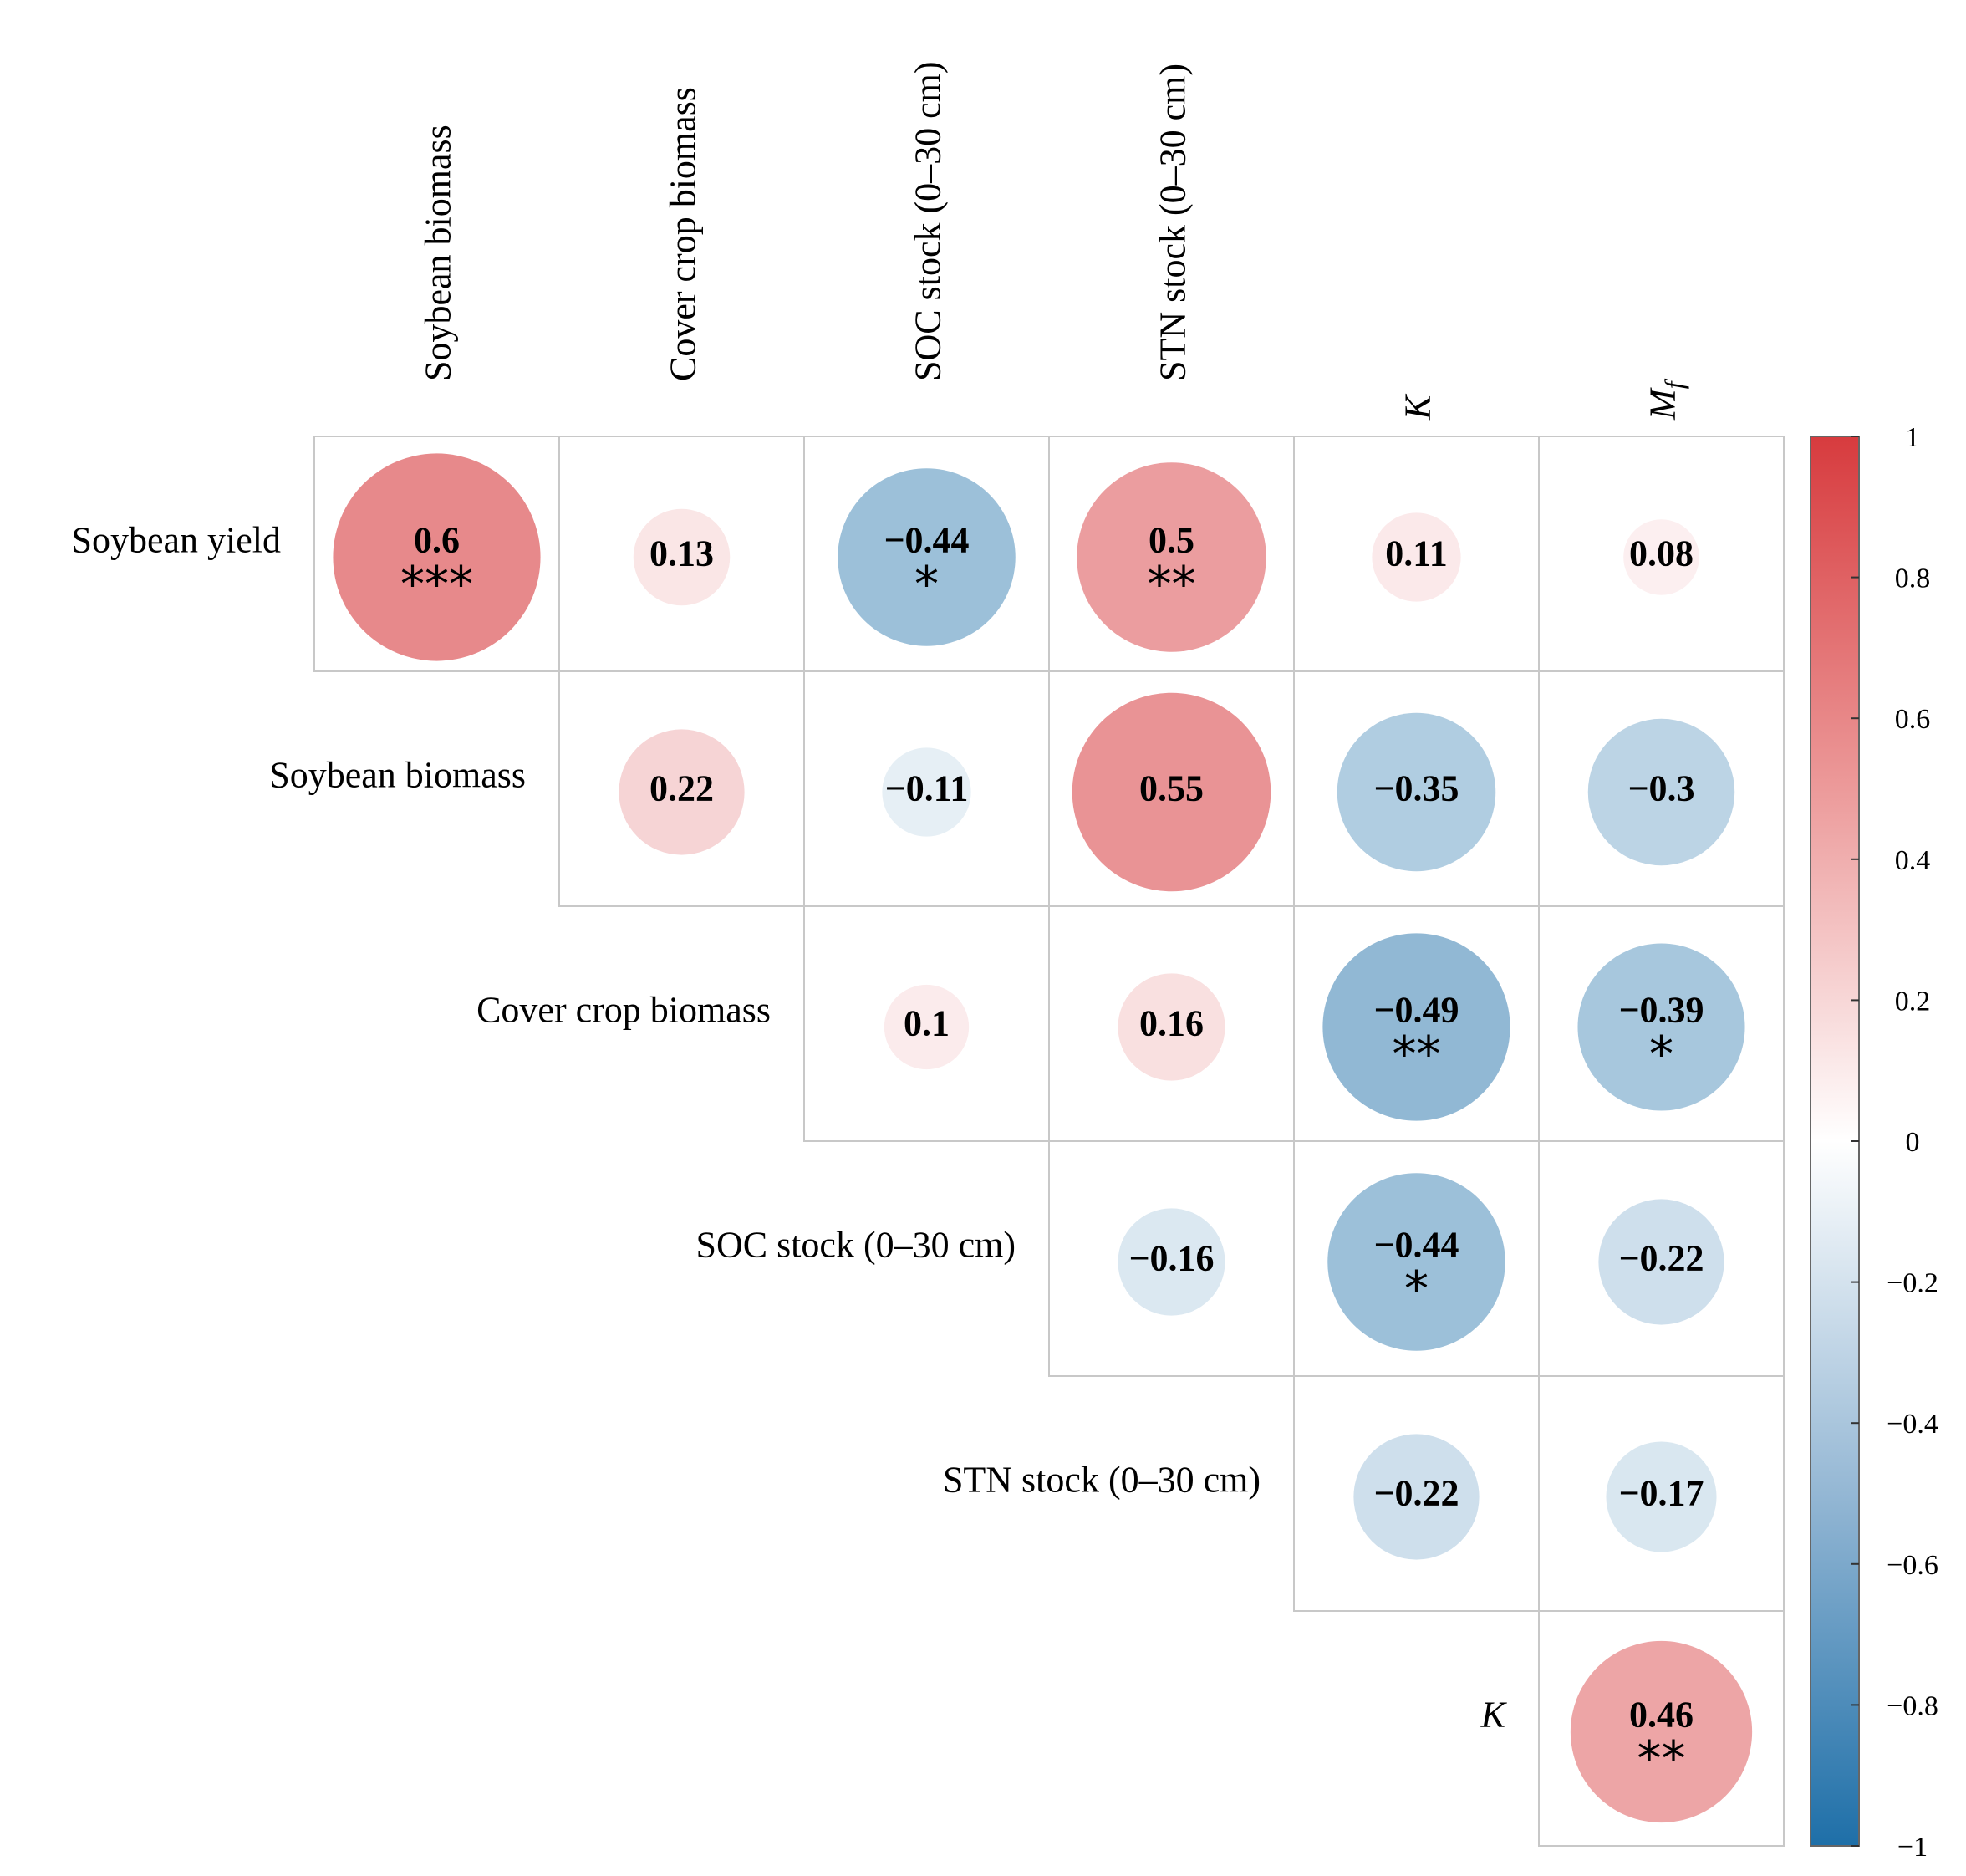 The image size is (1966, 1876). I want to click on correlation-value-label: −0.35, so click(1416, 789).